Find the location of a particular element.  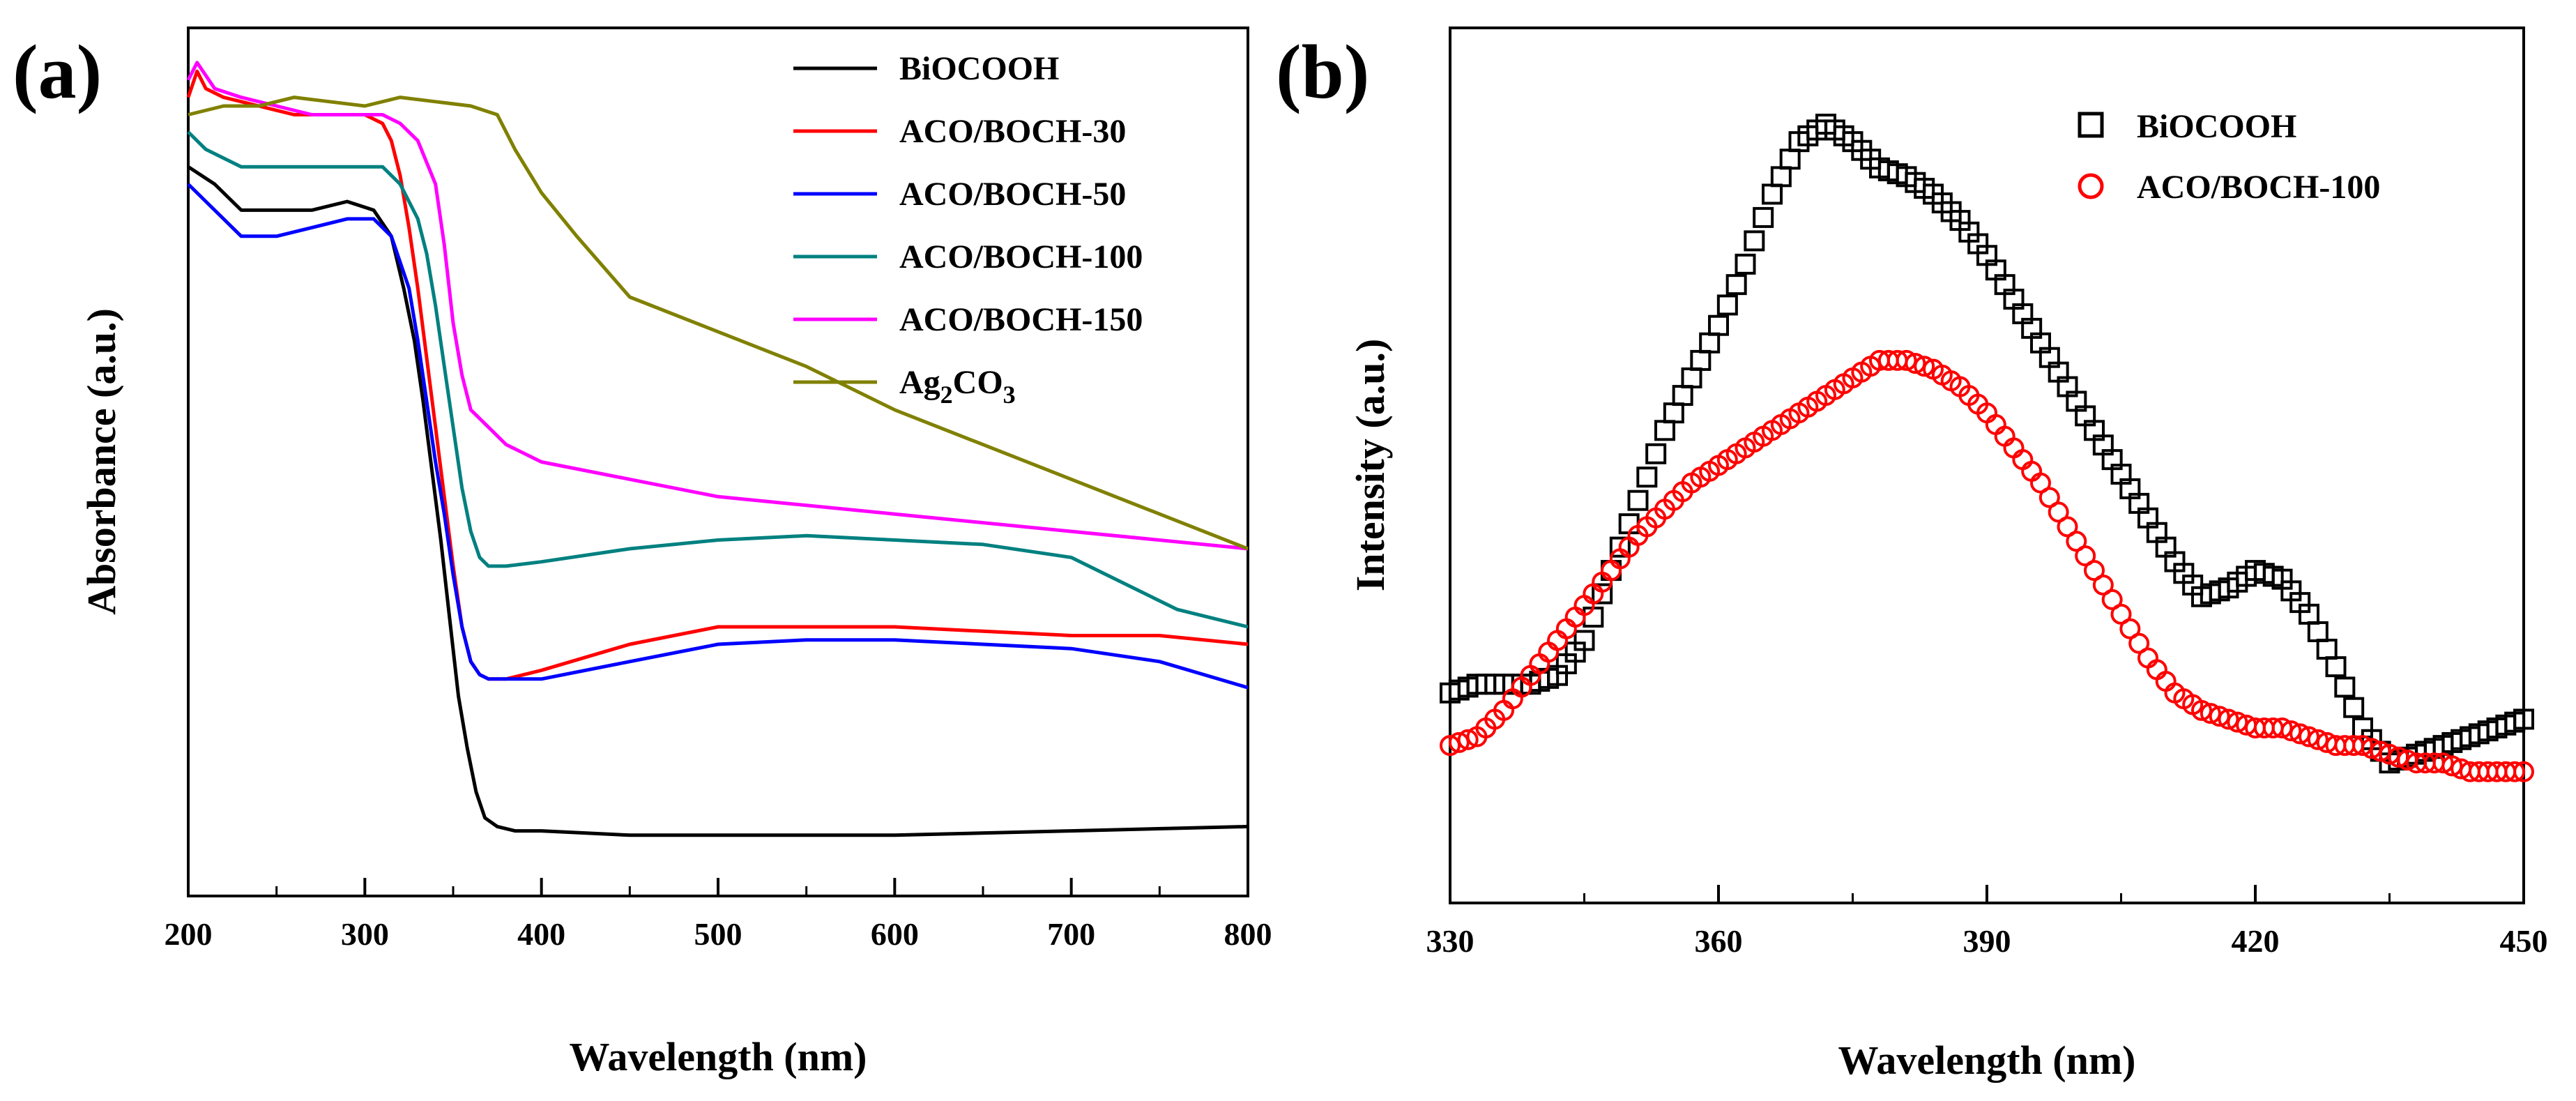

legend-label-aco-boch-150: ACO/BOCH-150 is located at coordinates (1021, 319).